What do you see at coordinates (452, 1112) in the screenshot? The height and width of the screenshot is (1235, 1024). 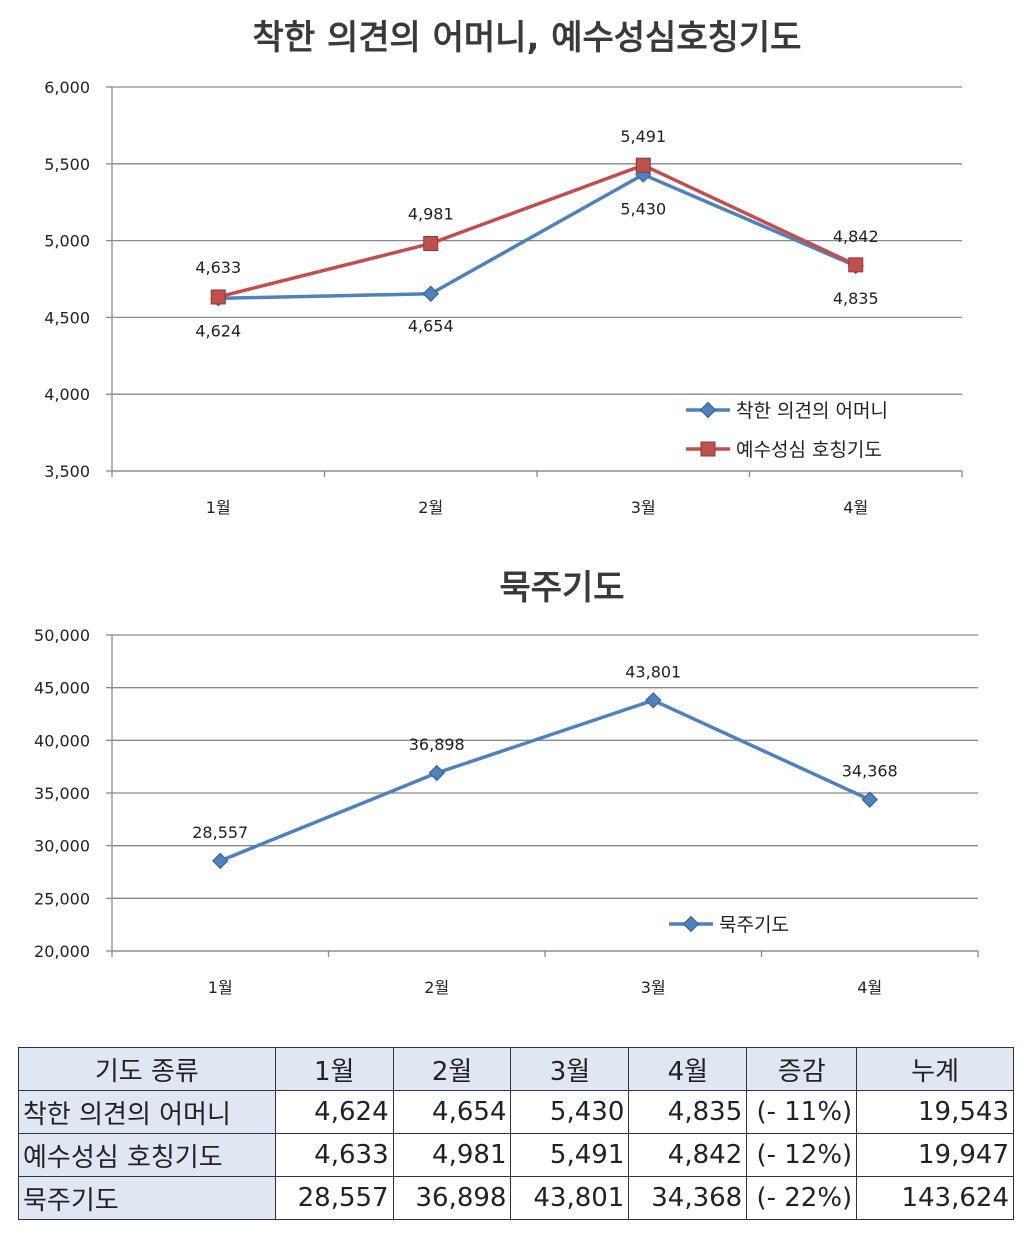 I see `table-cell: 4,654` at bounding box center [452, 1112].